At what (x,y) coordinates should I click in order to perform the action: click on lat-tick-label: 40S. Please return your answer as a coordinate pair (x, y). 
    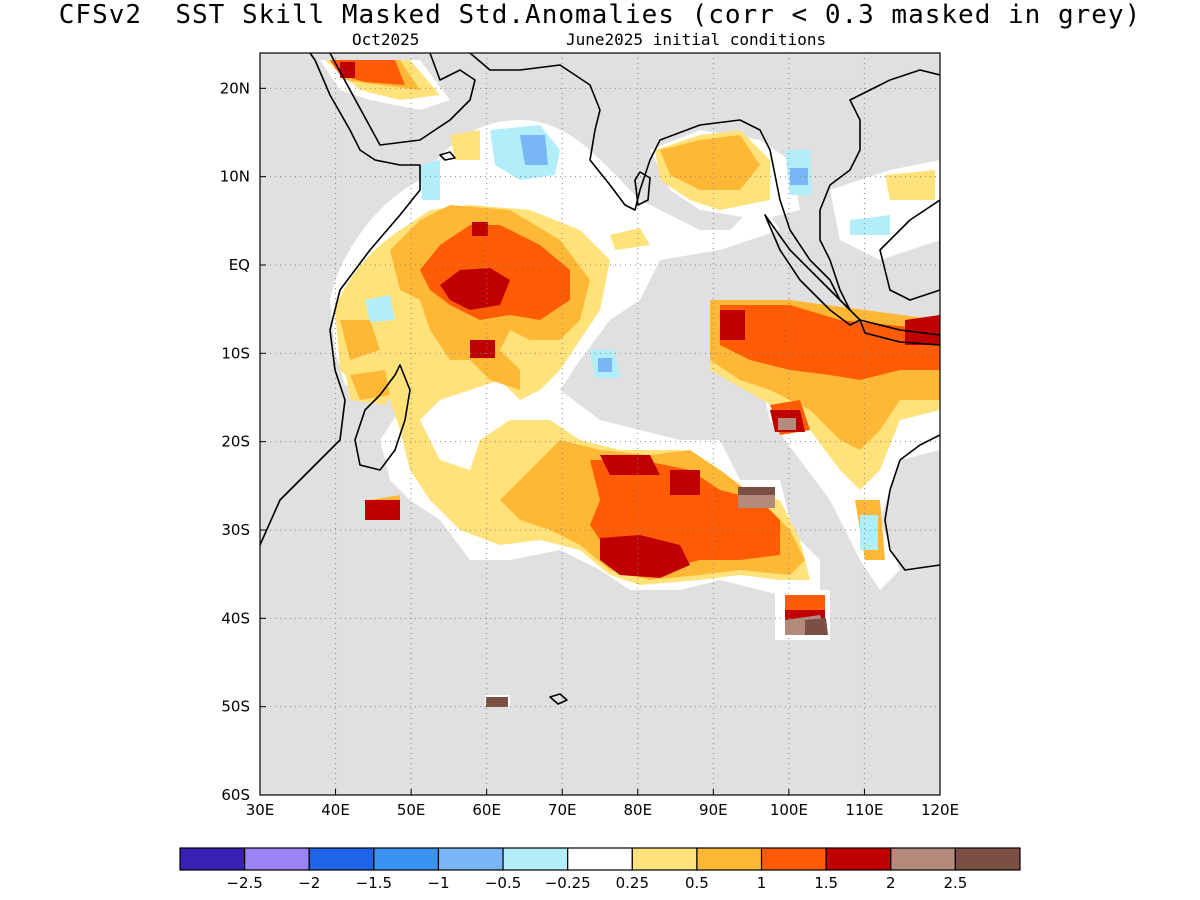
    Looking at the image, I should click on (235, 618).